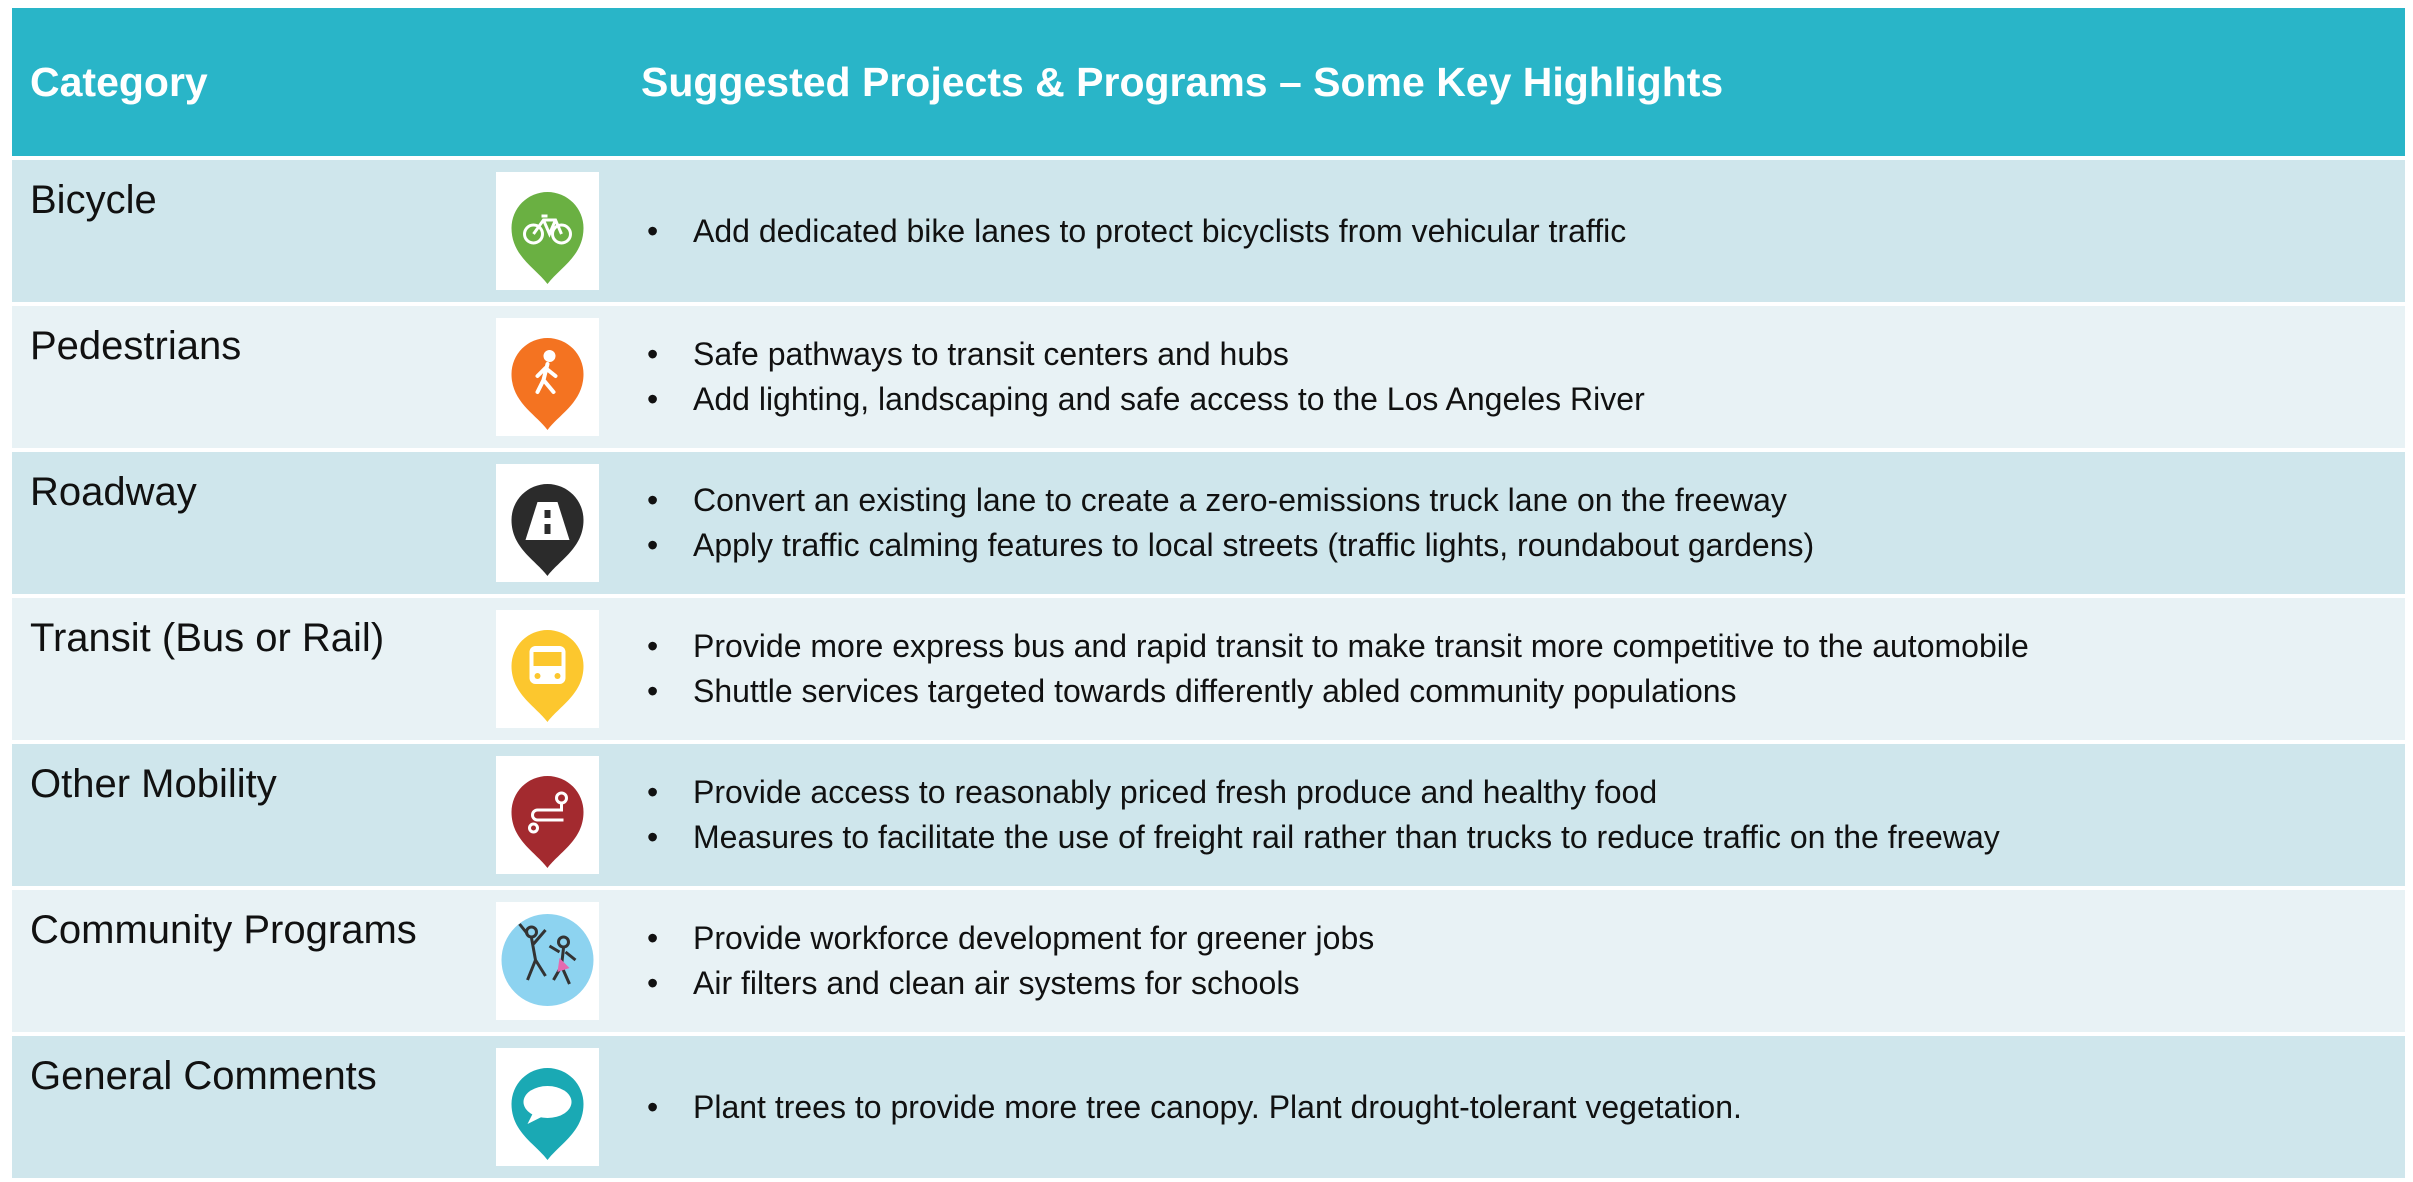 The height and width of the screenshot is (1182, 2413). I want to click on category-cell: General Comments, so click(315, 1107).